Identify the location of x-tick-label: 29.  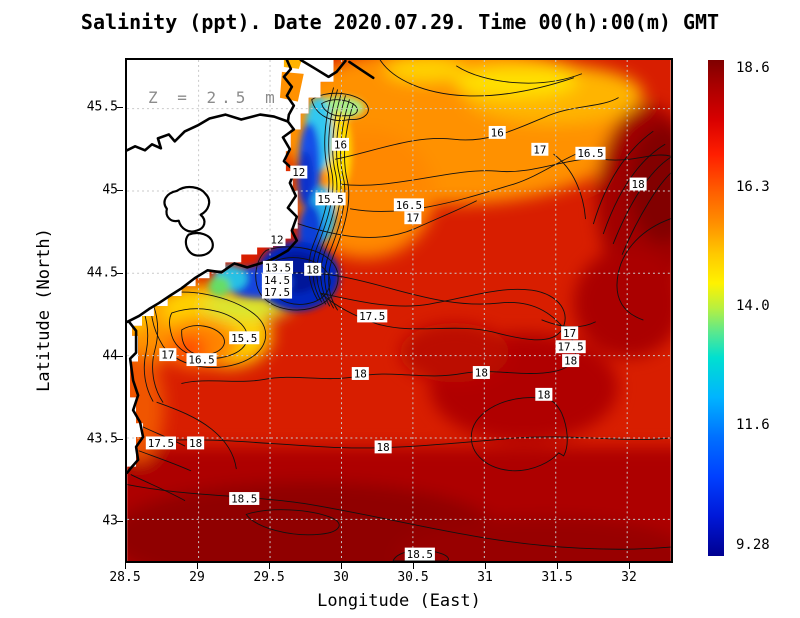
(197, 577).